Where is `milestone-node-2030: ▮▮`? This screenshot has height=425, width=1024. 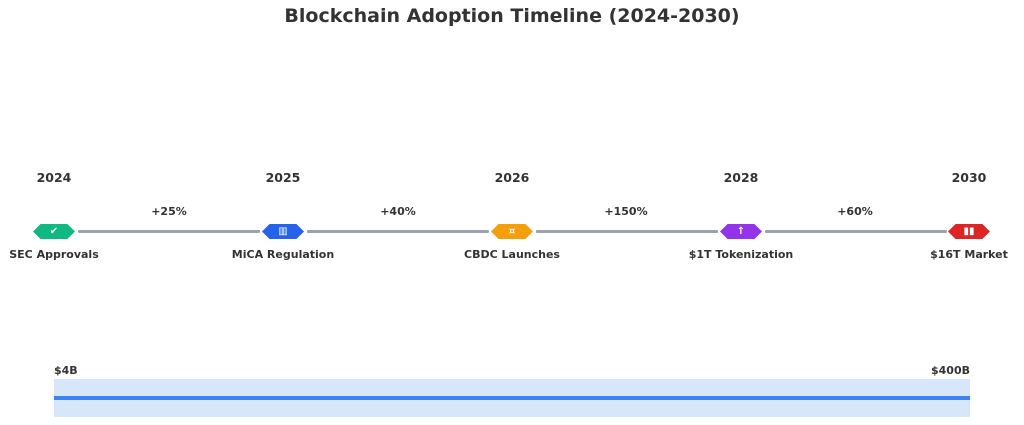 milestone-node-2030: ▮▮ is located at coordinates (969, 231).